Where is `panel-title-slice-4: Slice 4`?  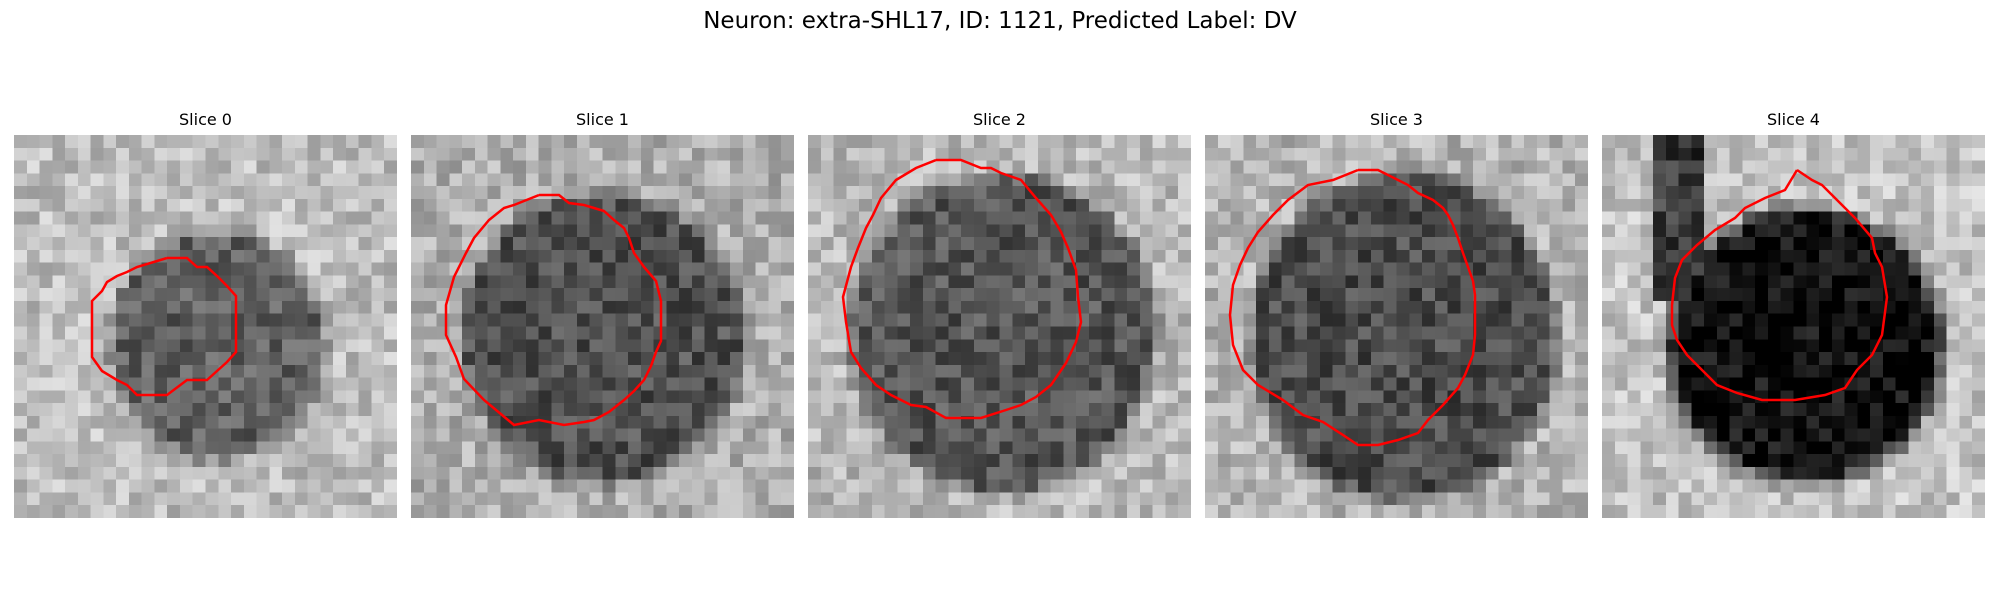
panel-title-slice-4: Slice 4 is located at coordinates (1793, 119).